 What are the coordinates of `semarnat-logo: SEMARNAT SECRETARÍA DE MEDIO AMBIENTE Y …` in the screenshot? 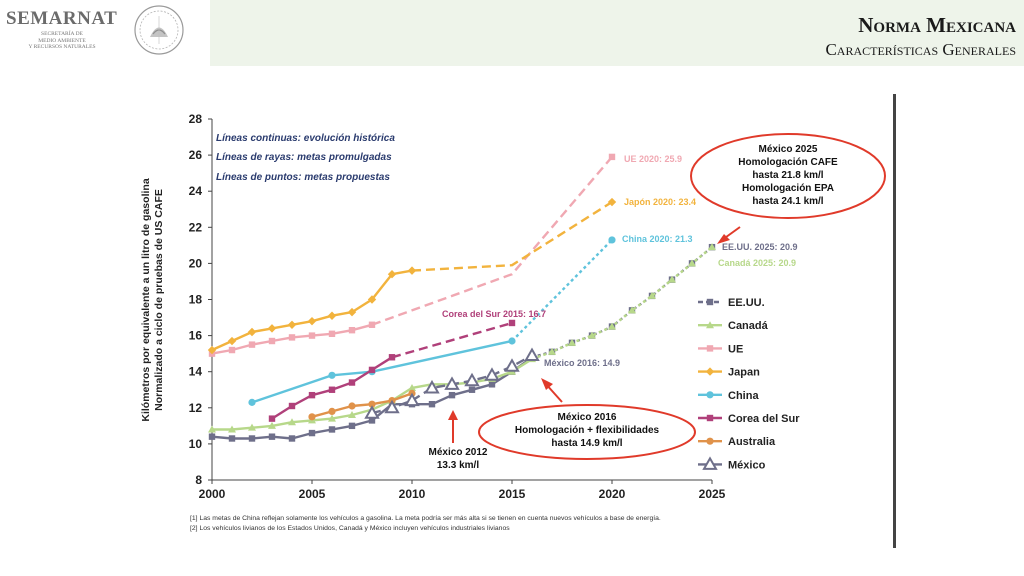 It's located at (62, 29).